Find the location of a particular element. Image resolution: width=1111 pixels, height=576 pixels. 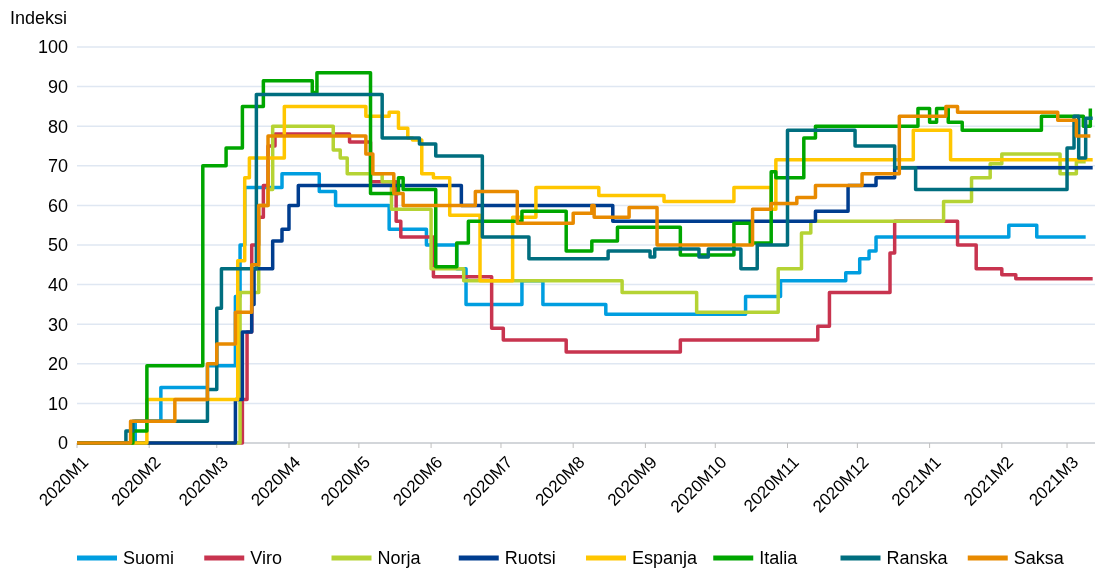

y-tick-label: 50 is located at coordinates (57, 245).